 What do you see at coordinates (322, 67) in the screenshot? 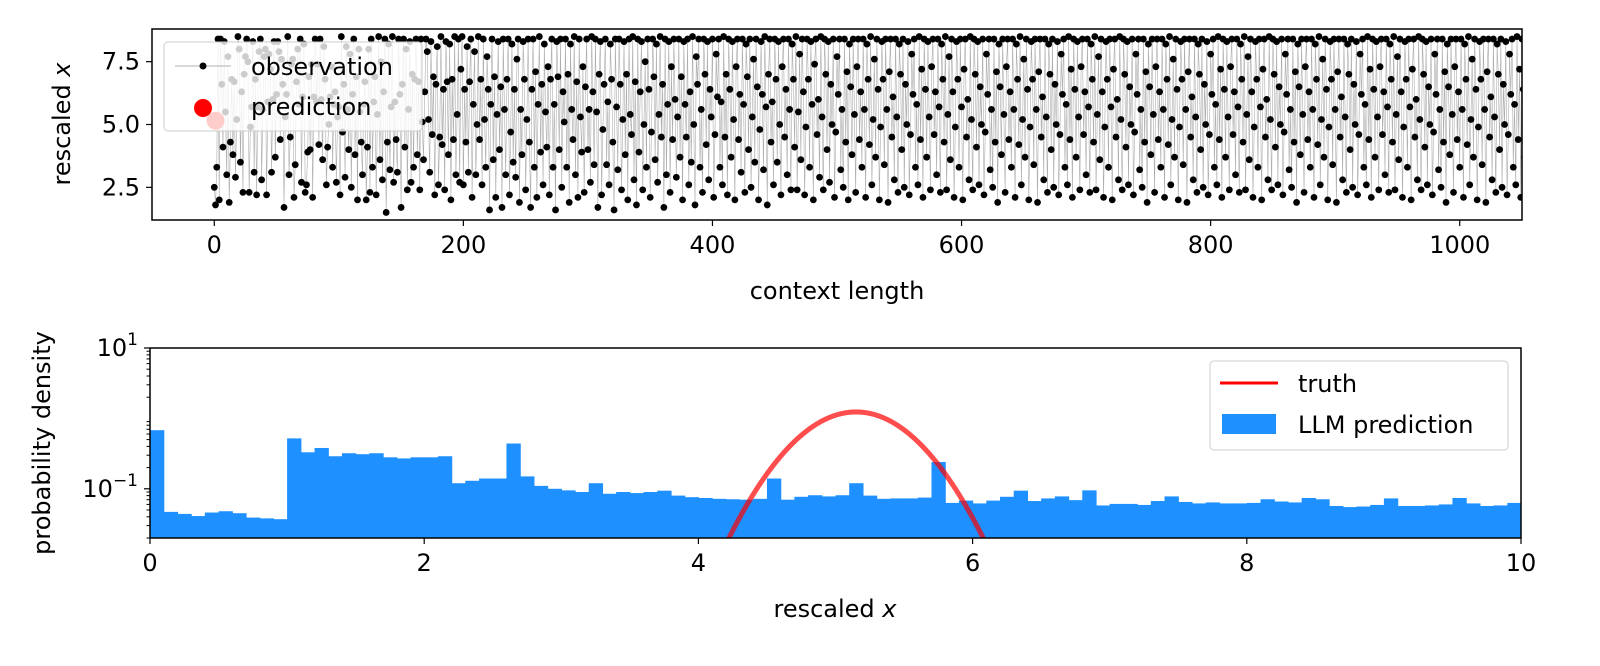
I see `legend-observation-label: observation` at bounding box center [322, 67].